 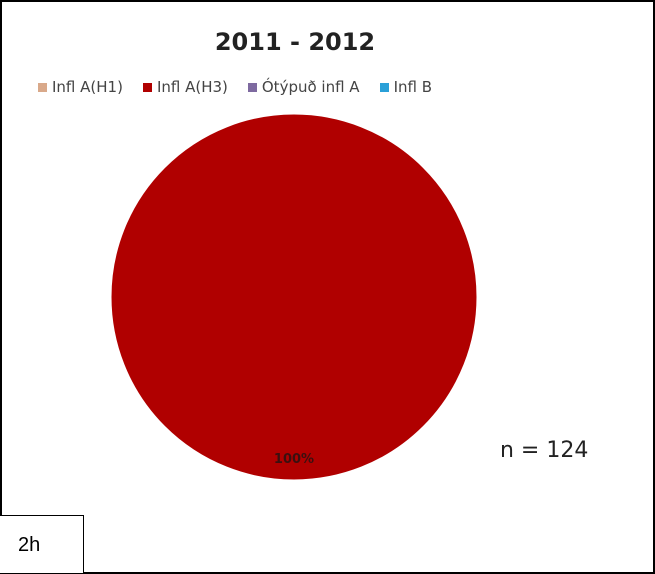 I want to click on legend-label-infl-a-h3: Infl A(H3), so click(x=192, y=87).